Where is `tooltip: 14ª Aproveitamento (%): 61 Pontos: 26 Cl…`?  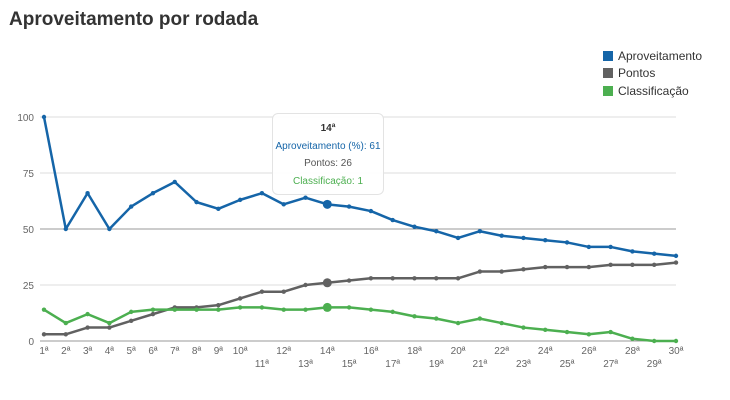 tooltip: 14ª Aproveitamento (%): 61 Pontos: 26 Cl… is located at coordinates (328, 154).